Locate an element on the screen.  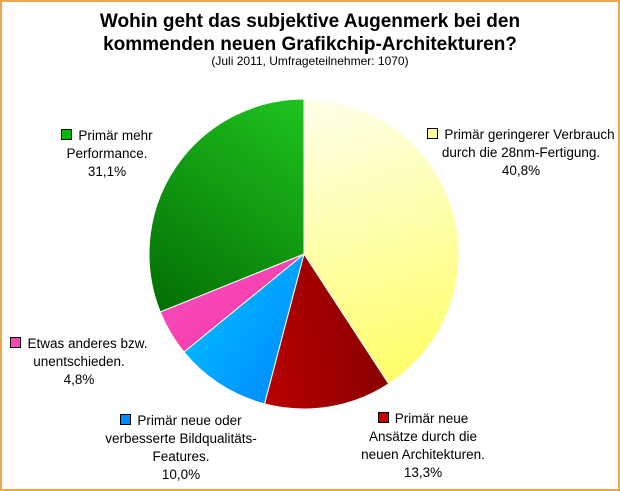
slice-label-performance: Primär mehr Performance. 31,1% is located at coordinates (107, 154).